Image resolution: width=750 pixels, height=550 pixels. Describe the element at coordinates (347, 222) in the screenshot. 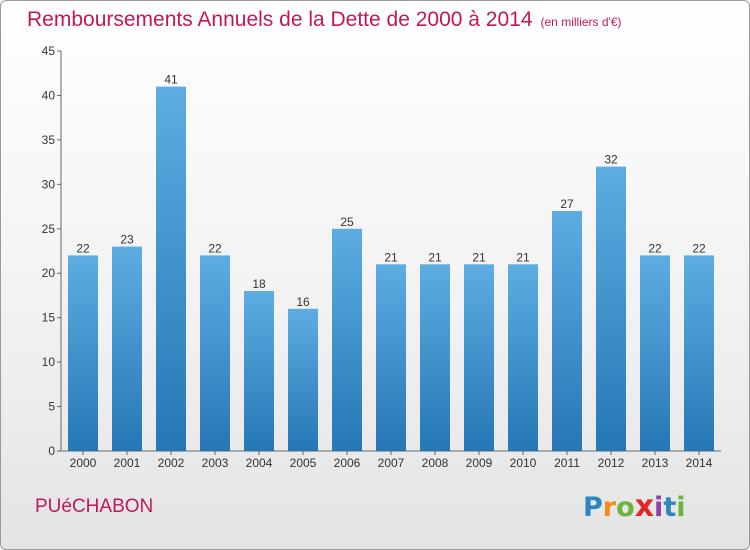

I see `bar-value-label: 25` at that location.